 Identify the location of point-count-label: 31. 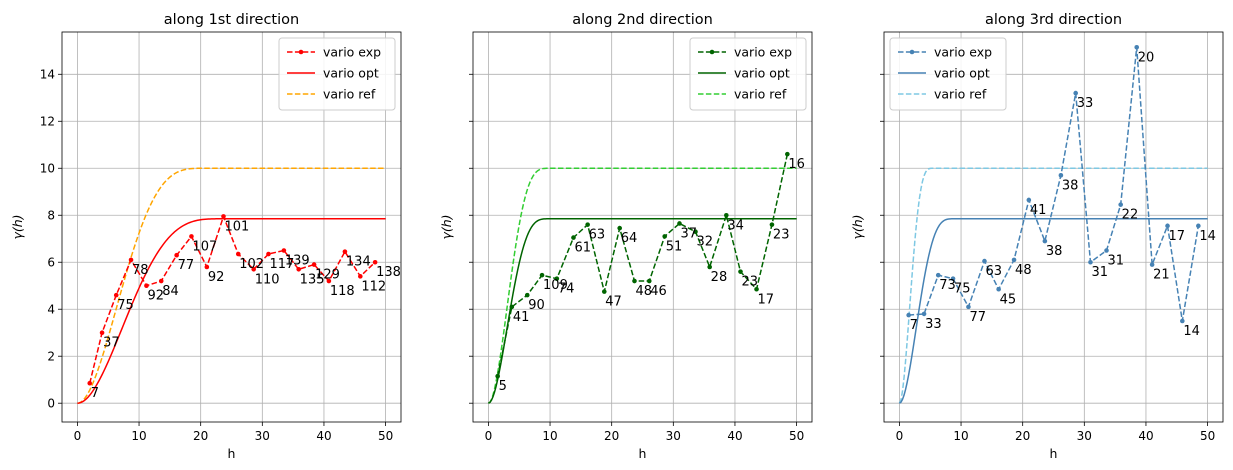
(1116, 260).